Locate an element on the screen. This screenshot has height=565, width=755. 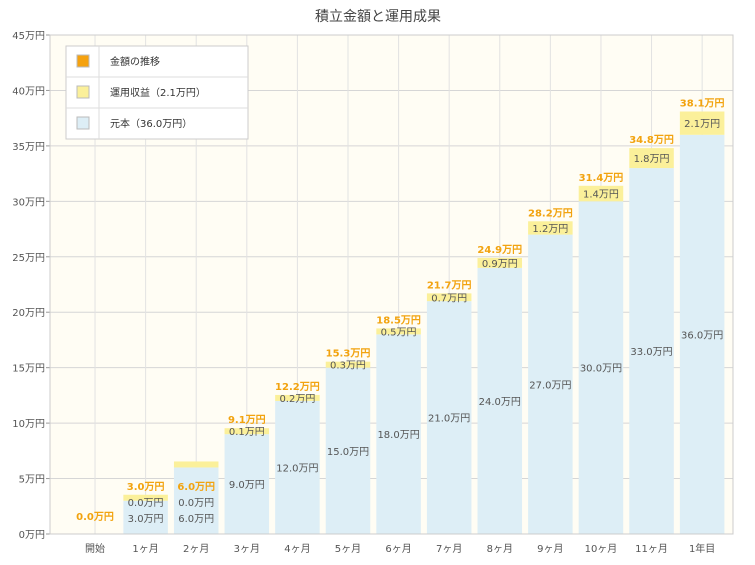
profit-value-label: 1.2万円 is located at coordinates (550, 229).